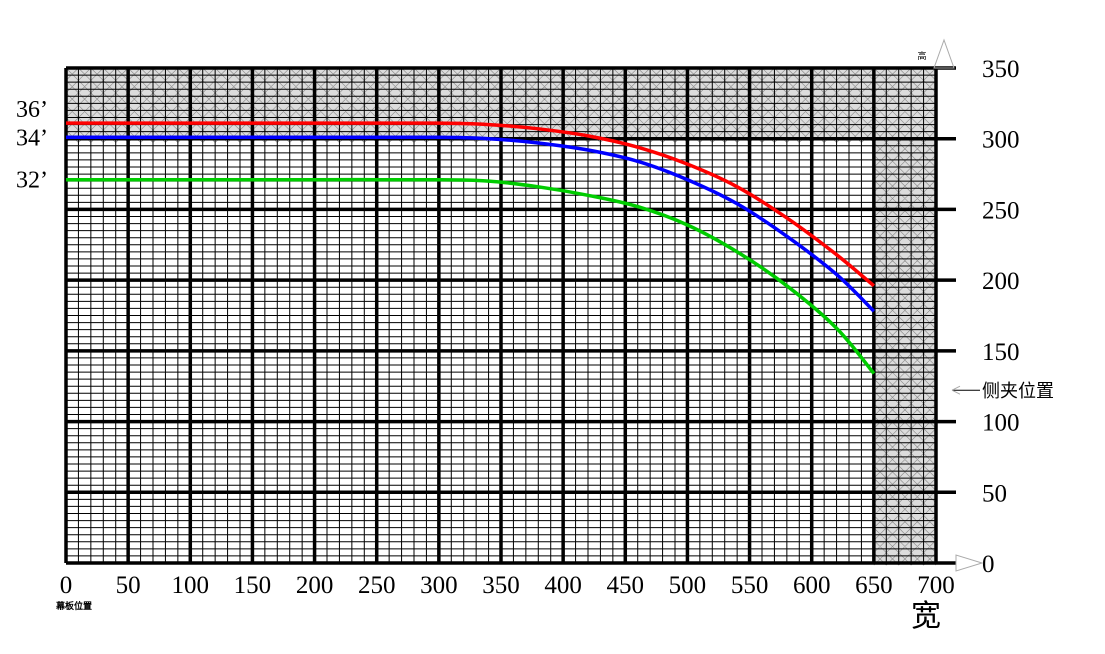 Image resolution: width=1105 pixels, height=654 pixels. I want to click on series-labels: 36’34’ 32’, so click(32, 145).